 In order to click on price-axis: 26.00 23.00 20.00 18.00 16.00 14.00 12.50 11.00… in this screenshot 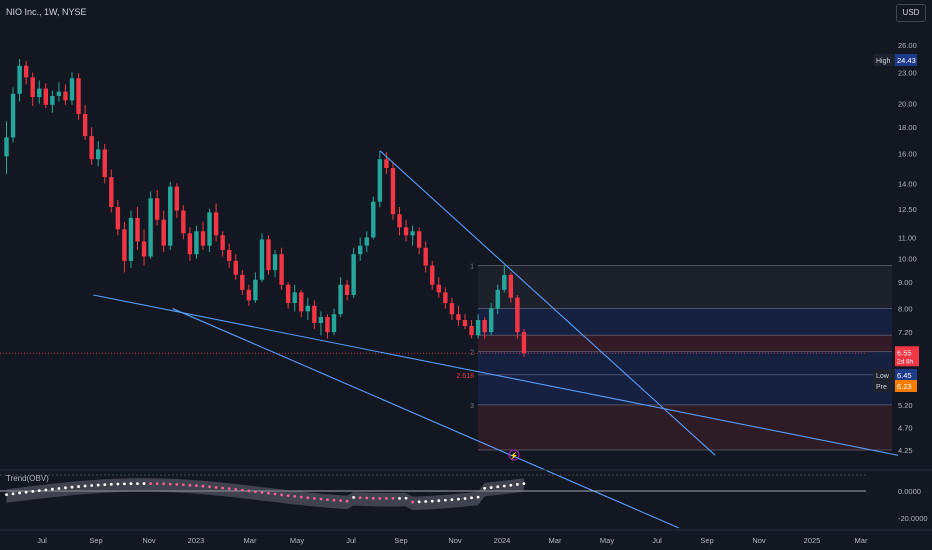, I will do `click(907, 248)`.